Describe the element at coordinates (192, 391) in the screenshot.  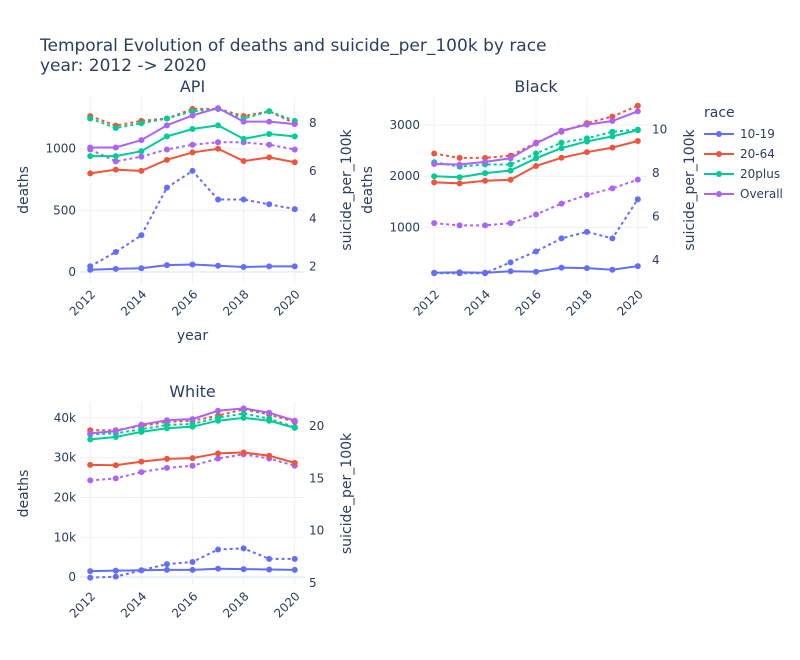
I see `subplot-title: White` at that location.